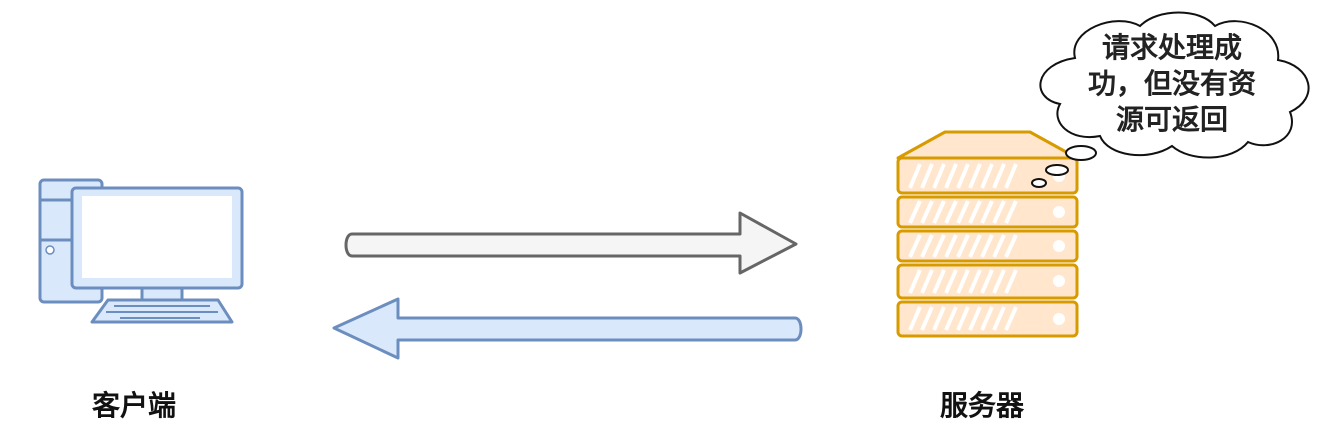 The width and height of the screenshot is (1337, 439). Describe the element at coordinates (141, 251) in the screenshot. I see `client-computer-icon` at that location.